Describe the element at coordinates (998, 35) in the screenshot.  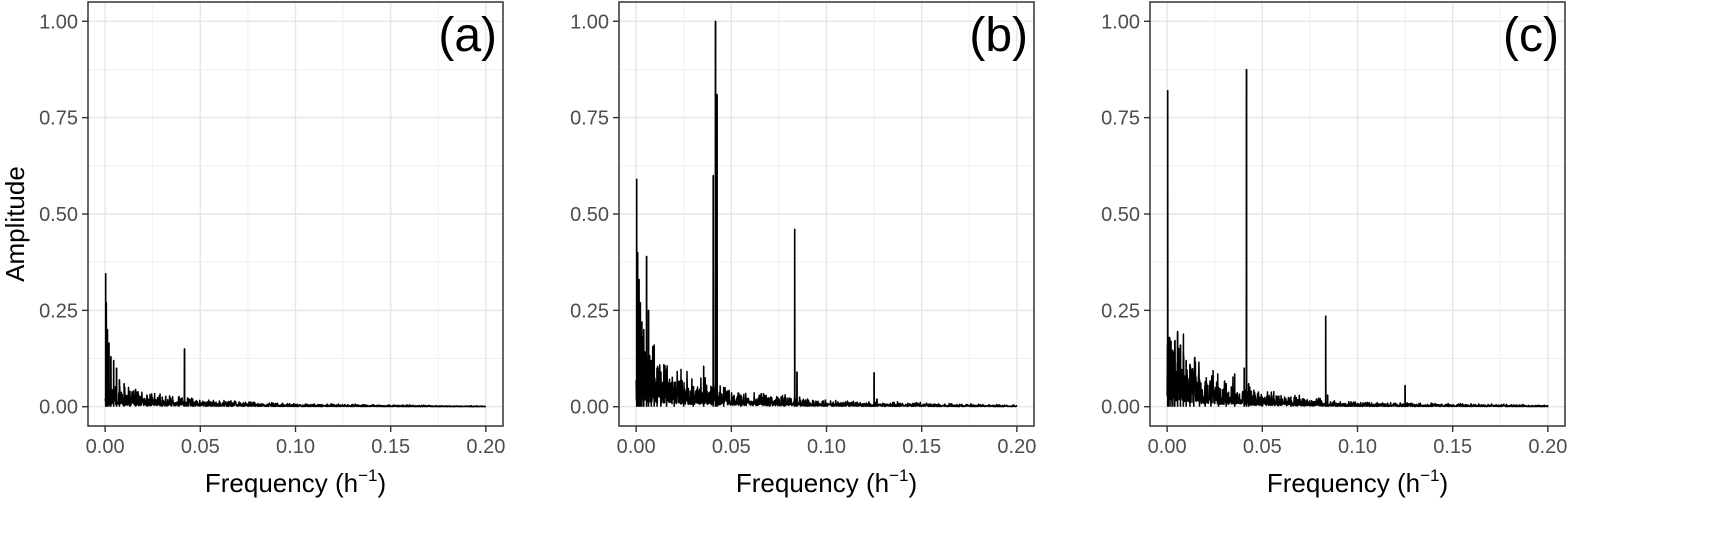
I see `panel-label: (b)` at that location.